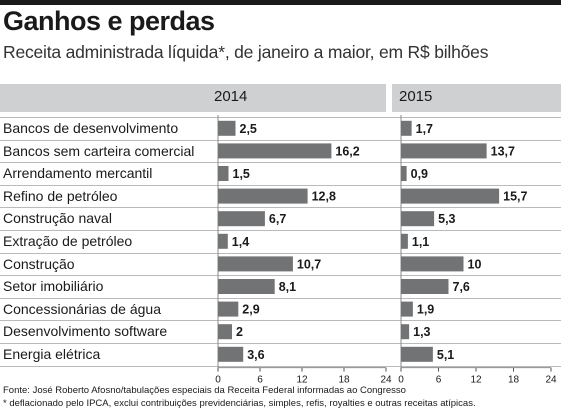 The image size is (561, 414). Describe the element at coordinates (193, 98) in the screenshot. I see `panel-header-2014` at that location.